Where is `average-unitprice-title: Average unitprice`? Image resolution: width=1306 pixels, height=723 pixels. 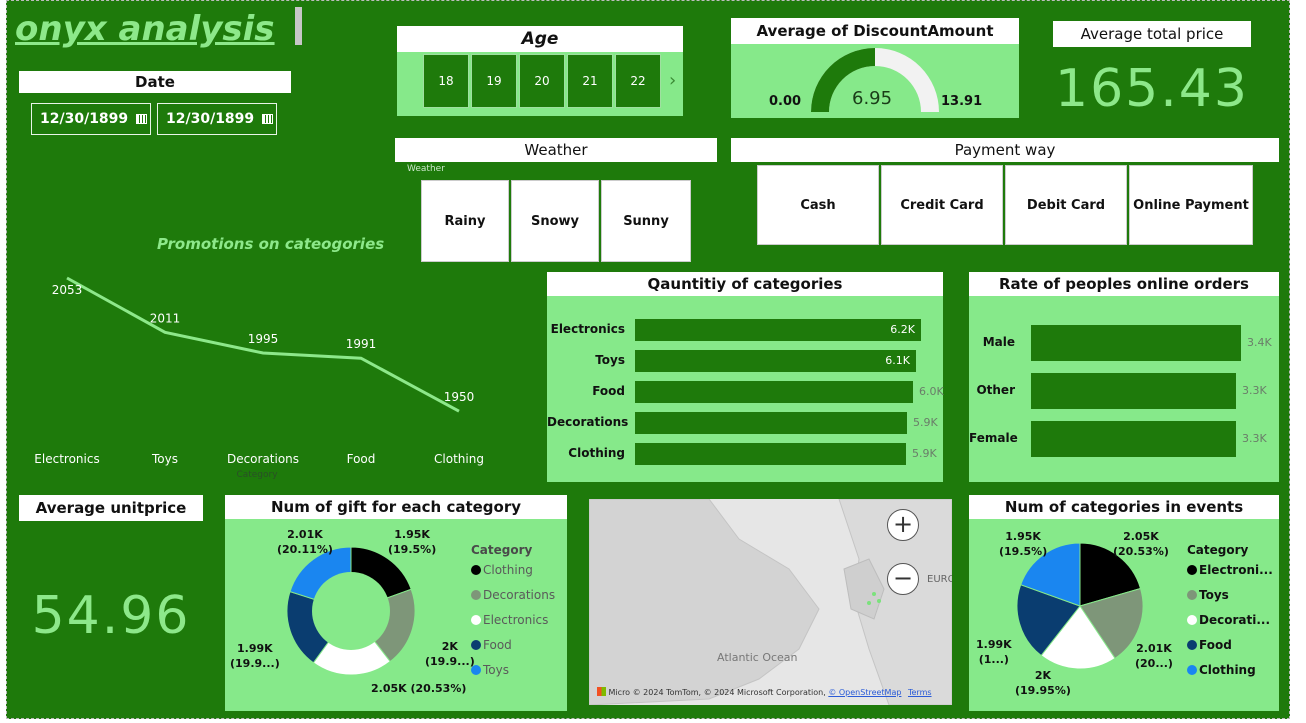 average-unitprice-title: Average unitprice is located at coordinates (111, 508).